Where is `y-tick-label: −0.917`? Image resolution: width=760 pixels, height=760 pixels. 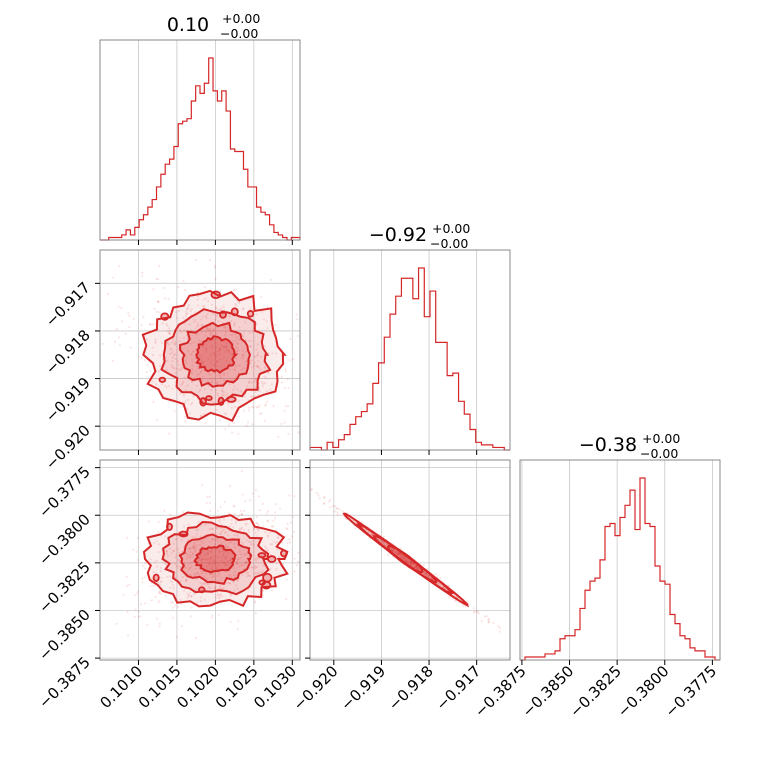 y-tick-label: −0.917 is located at coordinates (68, 304).